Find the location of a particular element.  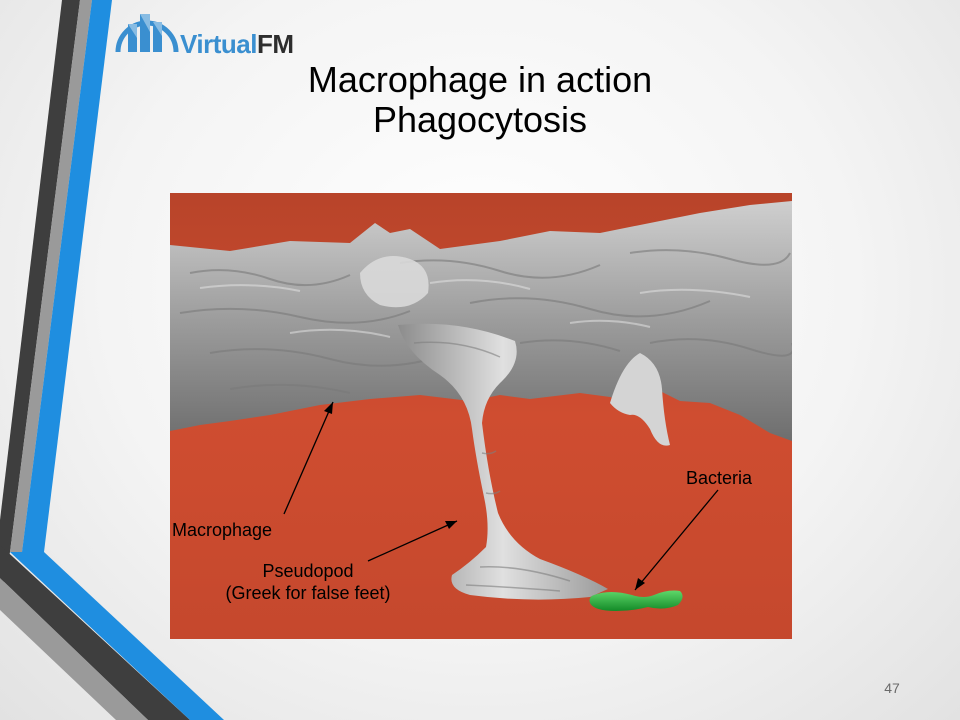

virtualfm-logo: VirtualFM is located at coordinates (214, 30).